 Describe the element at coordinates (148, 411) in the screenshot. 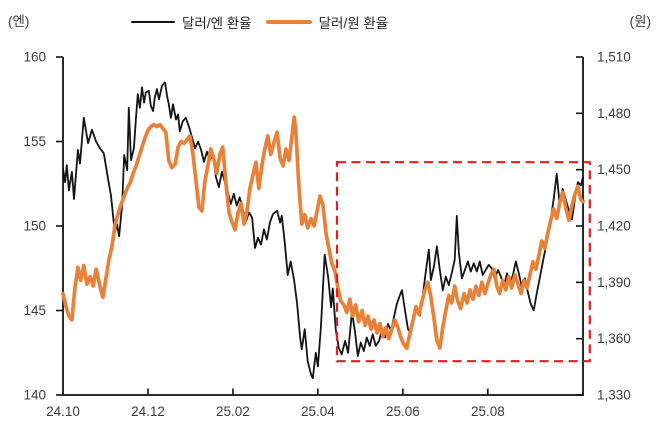

I see `x-axis-tick-label: 24.12` at that location.